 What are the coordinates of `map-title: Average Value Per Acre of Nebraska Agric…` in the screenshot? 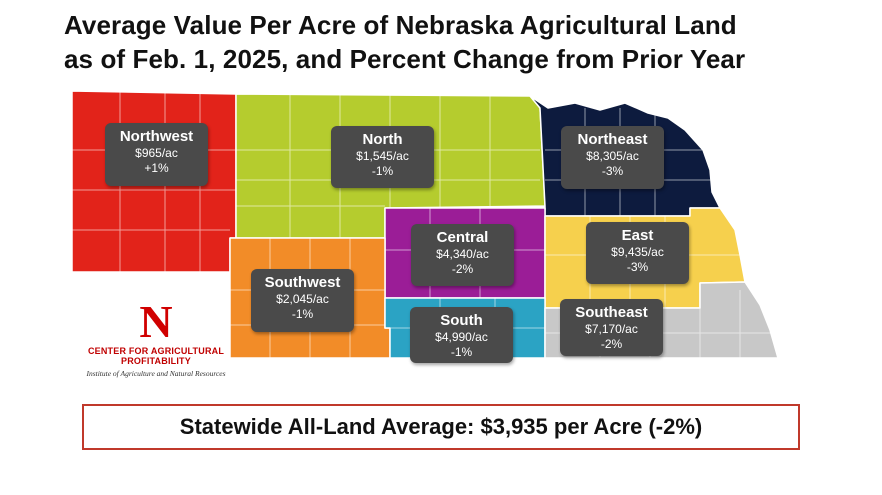 It's located at (459, 42).